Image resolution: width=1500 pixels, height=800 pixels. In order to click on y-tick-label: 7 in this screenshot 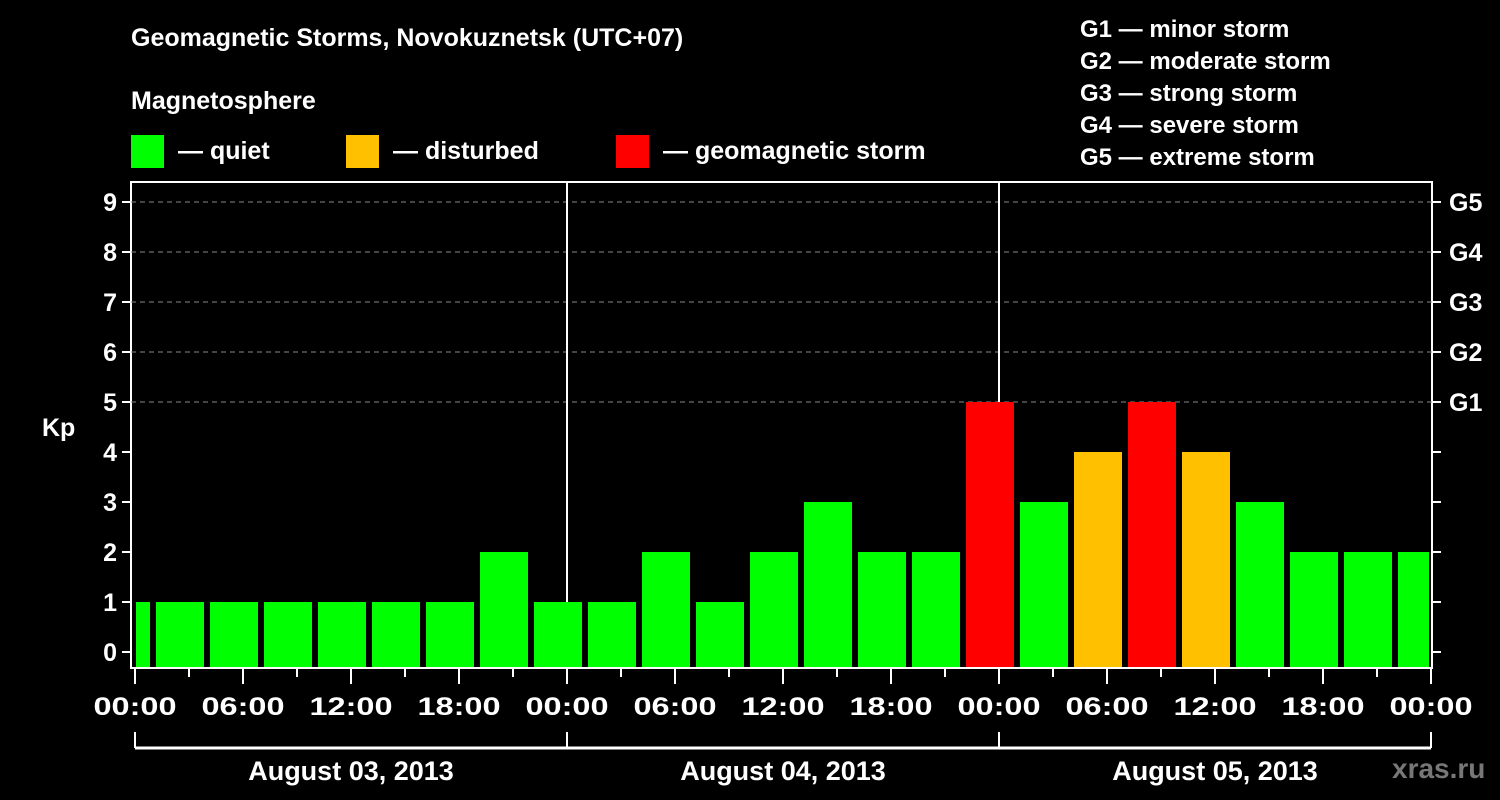, I will do `click(110, 303)`.